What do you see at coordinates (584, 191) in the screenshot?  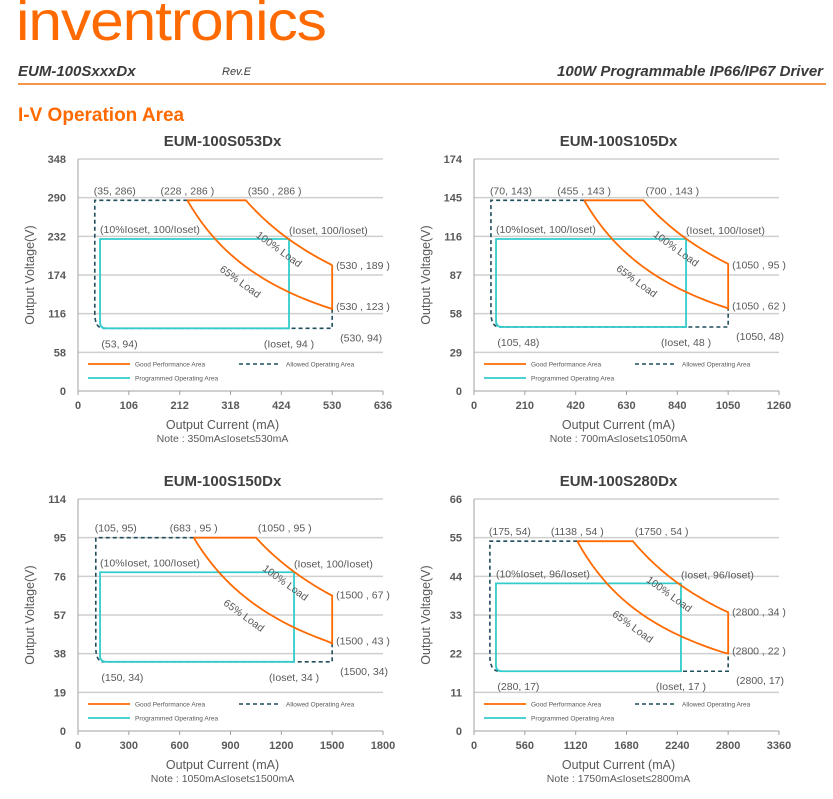 I see `point-label: (455 , 143 )` at bounding box center [584, 191].